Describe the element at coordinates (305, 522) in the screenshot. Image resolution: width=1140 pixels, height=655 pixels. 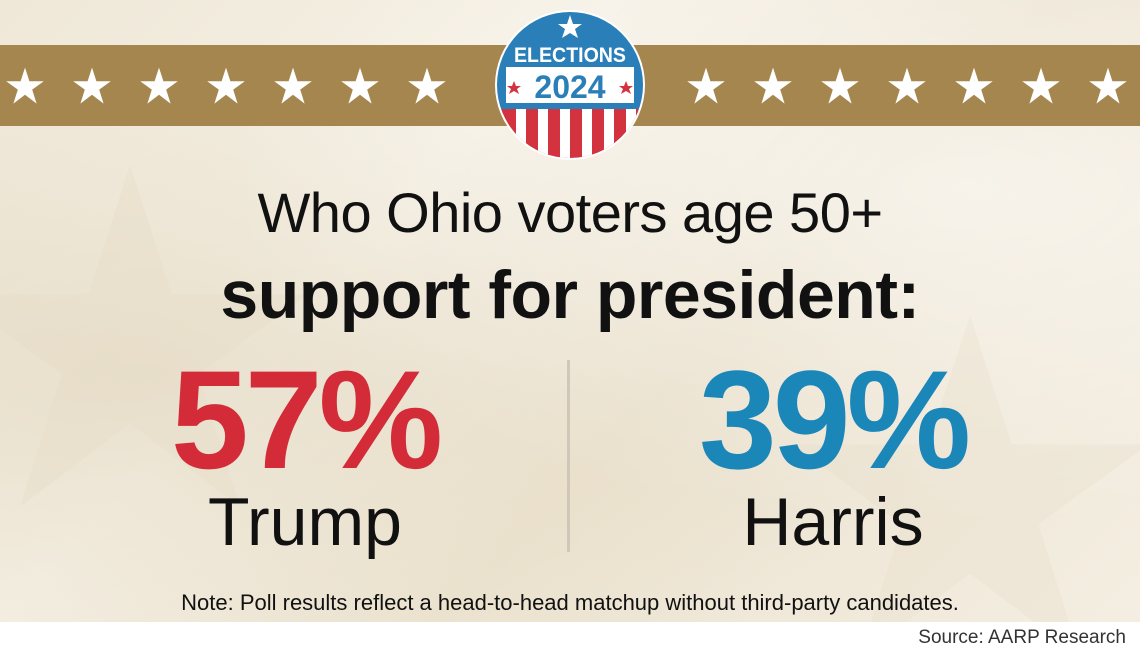
I see `trump-label: Trump` at that location.